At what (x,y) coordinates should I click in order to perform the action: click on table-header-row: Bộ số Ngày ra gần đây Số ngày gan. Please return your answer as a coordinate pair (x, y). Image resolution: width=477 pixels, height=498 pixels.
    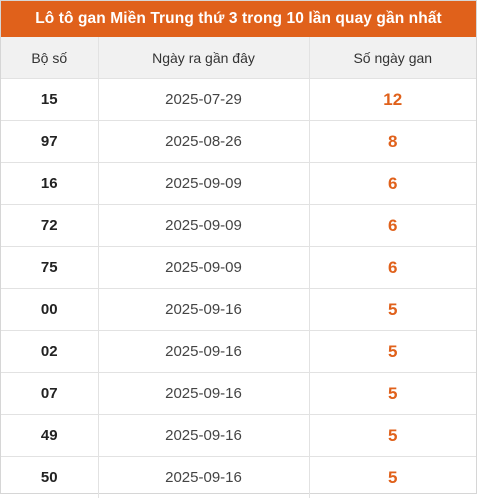
    Looking at the image, I should click on (238, 58).